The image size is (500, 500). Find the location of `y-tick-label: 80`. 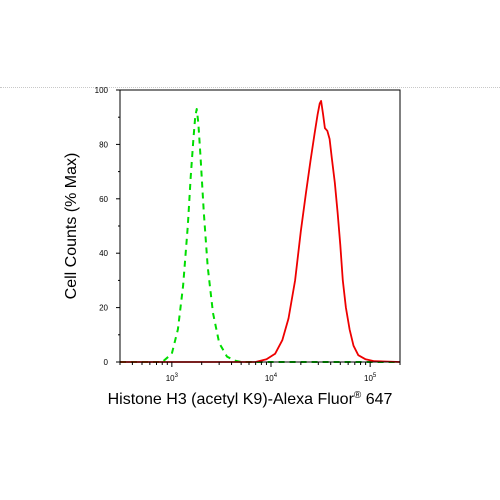

y-tick-label: 80 is located at coordinates (103, 144).